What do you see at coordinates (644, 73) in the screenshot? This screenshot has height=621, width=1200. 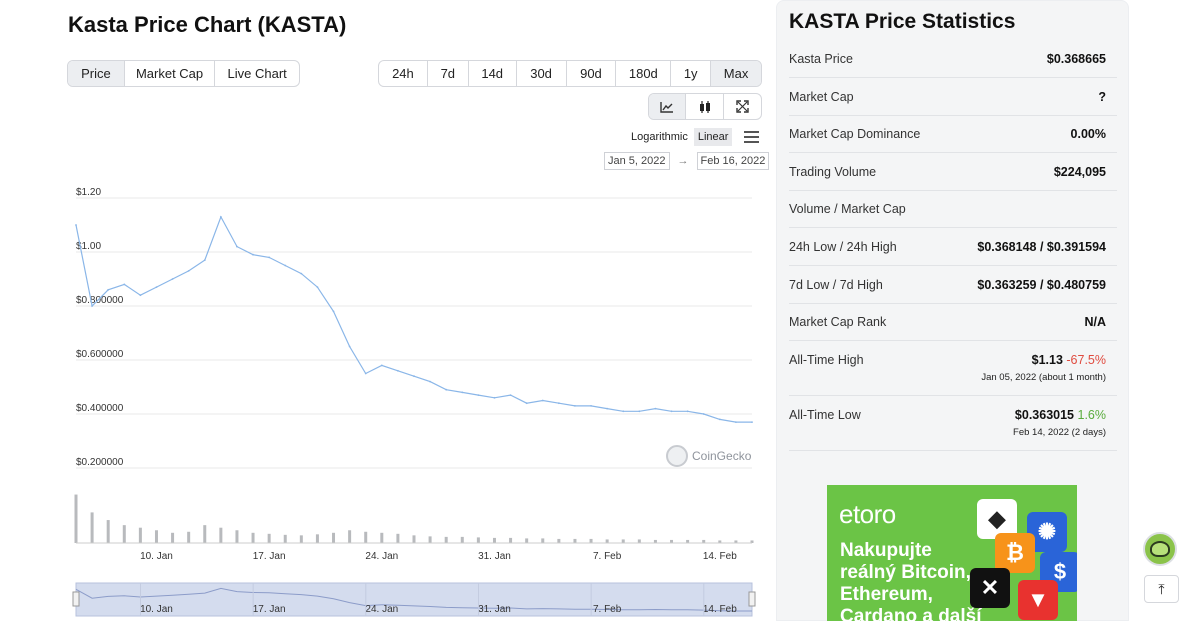 I see `range-180d: 180d` at bounding box center [644, 73].